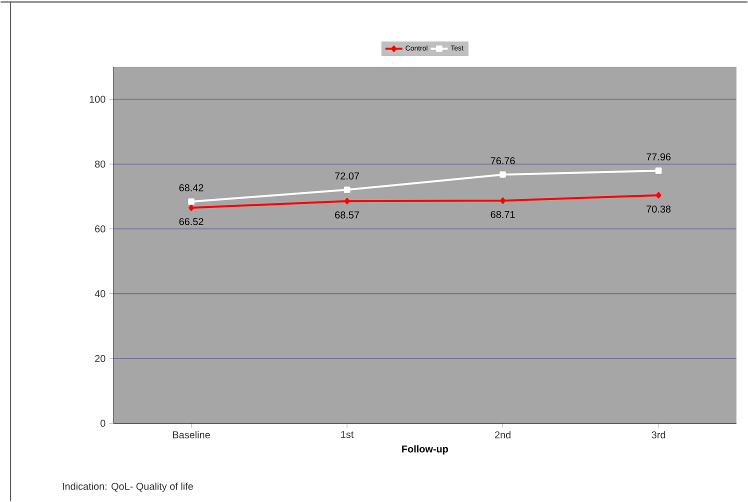 The height and width of the screenshot is (502, 748). Describe the element at coordinates (502, 214) in the screenshot. I see `data-label: 68.71` at that location.